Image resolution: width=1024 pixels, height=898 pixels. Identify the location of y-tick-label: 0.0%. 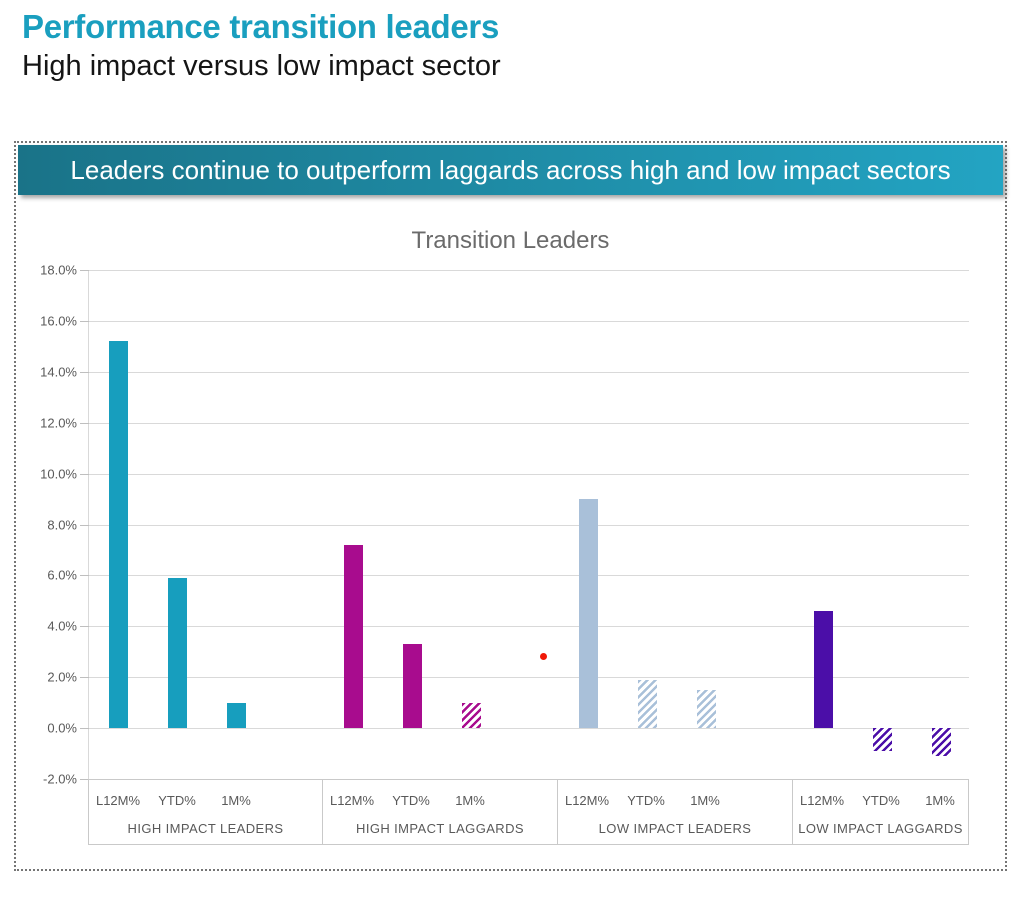
(62, 728).